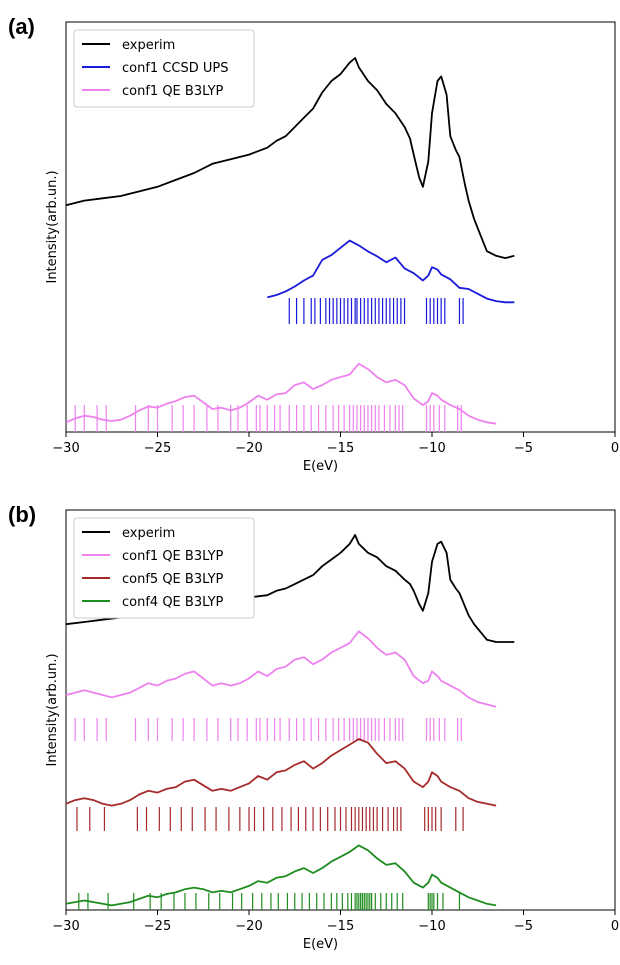  I want to click on panel-label-a: (a), so click(21, 26).